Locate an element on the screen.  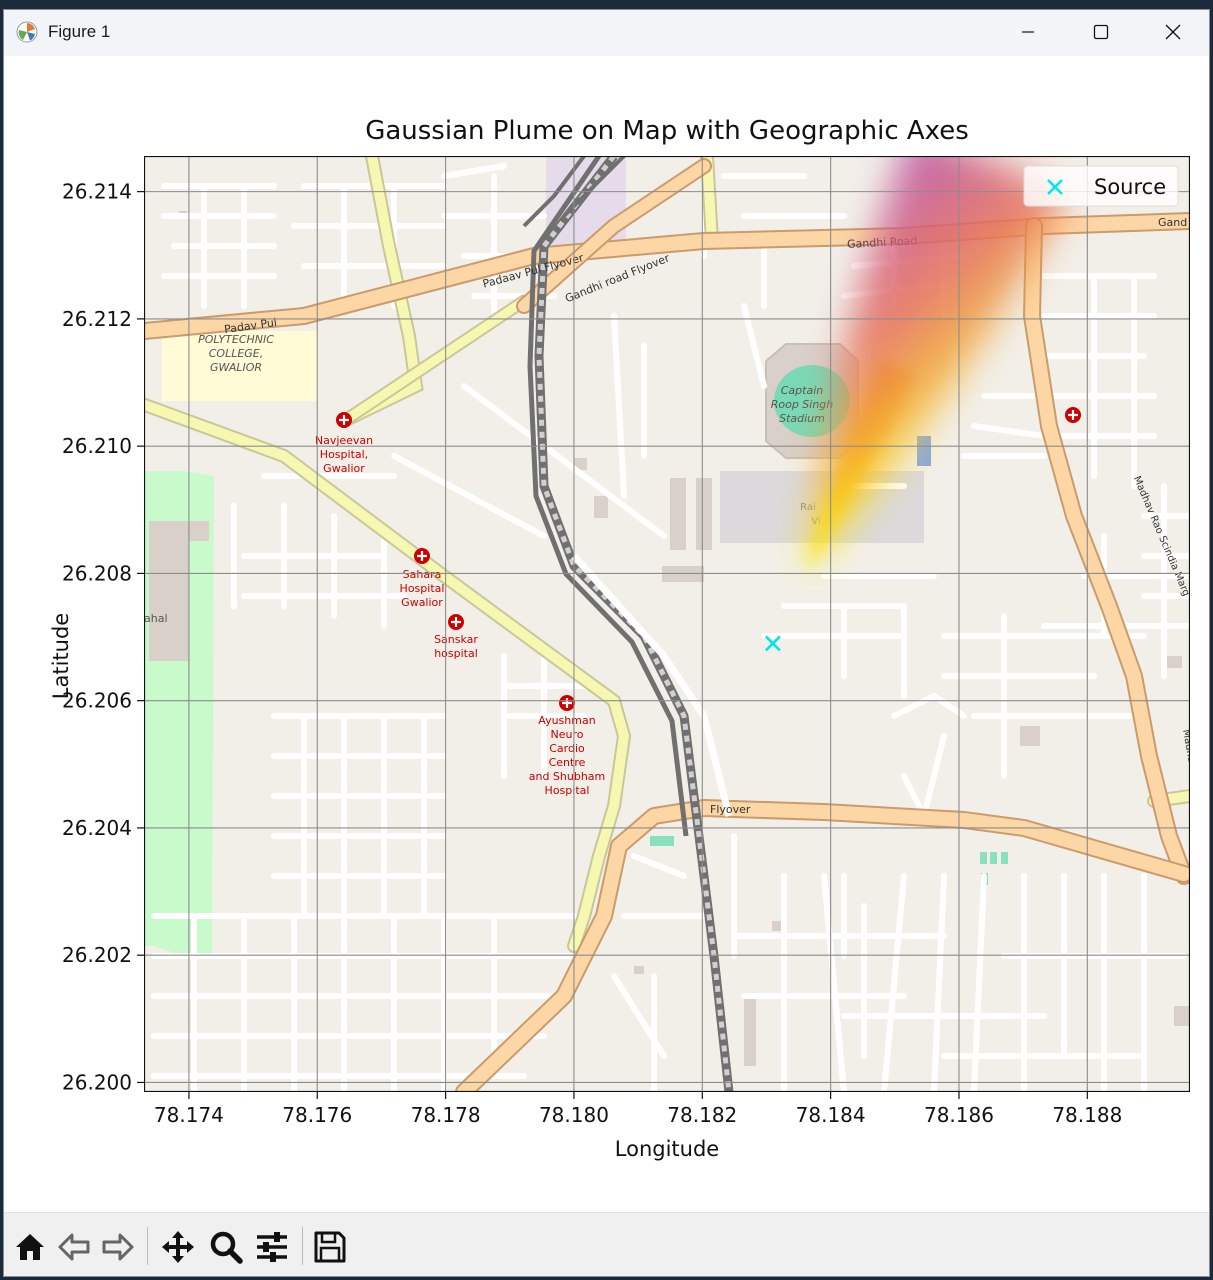
source-x-mark is located at coordinates (772, 643).